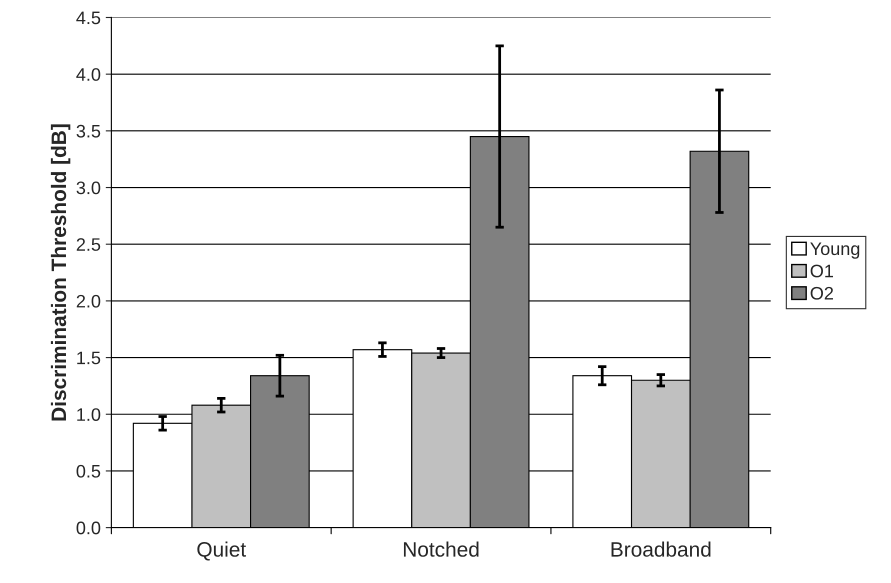  Describe the element at coordinates (835, 250) in the screenshot. I see `legend-label: Young` at that location.